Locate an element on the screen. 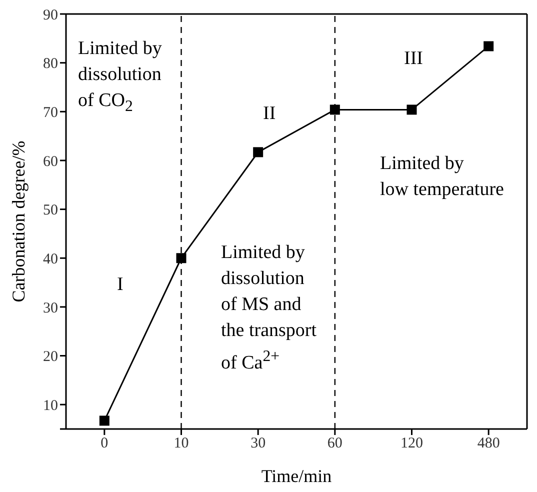 The height and width of the screenshot is (492, 537). y-tick-label: 40 is located at coordinates (50, 259).